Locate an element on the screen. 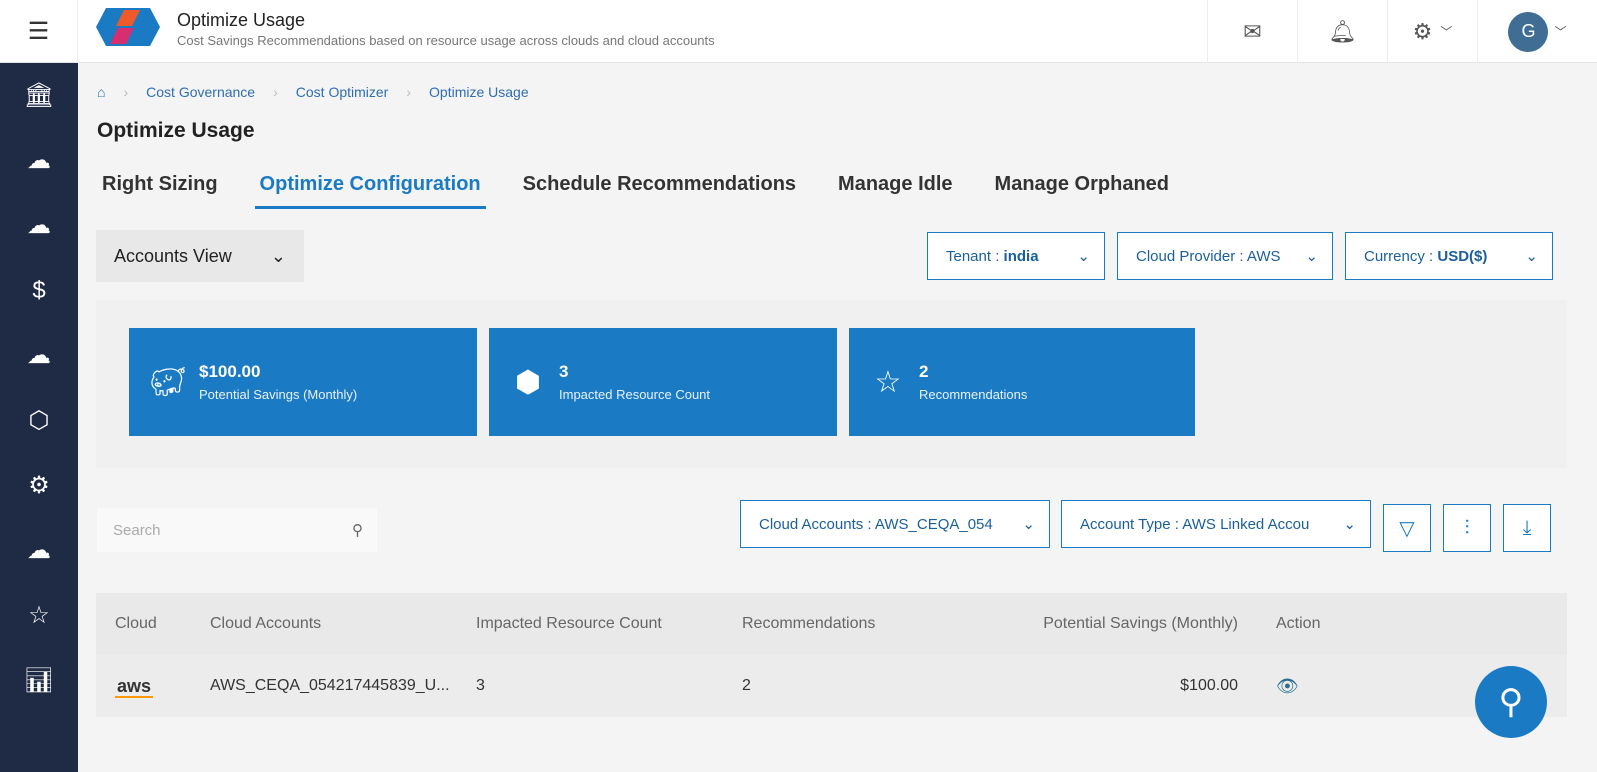 The height and width of the screenshot is (772, 1597). card-value: 3 is located at coordinates (564, 371).